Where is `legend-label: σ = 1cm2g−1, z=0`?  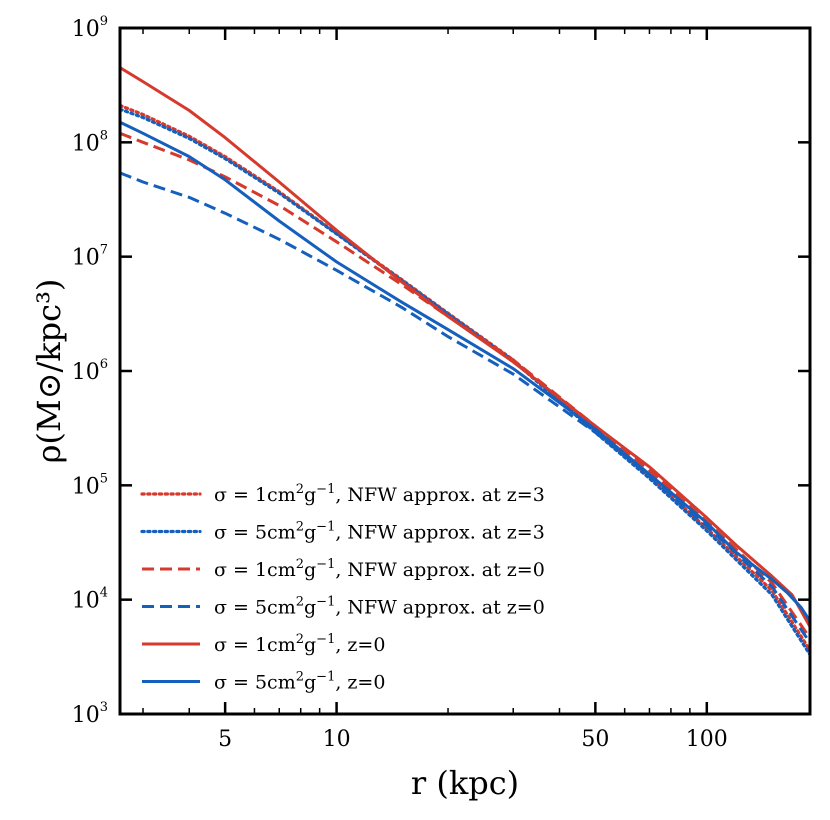
legend-label: σ = 1cm2g−1, z=0 is located at coordinates (299, 644).